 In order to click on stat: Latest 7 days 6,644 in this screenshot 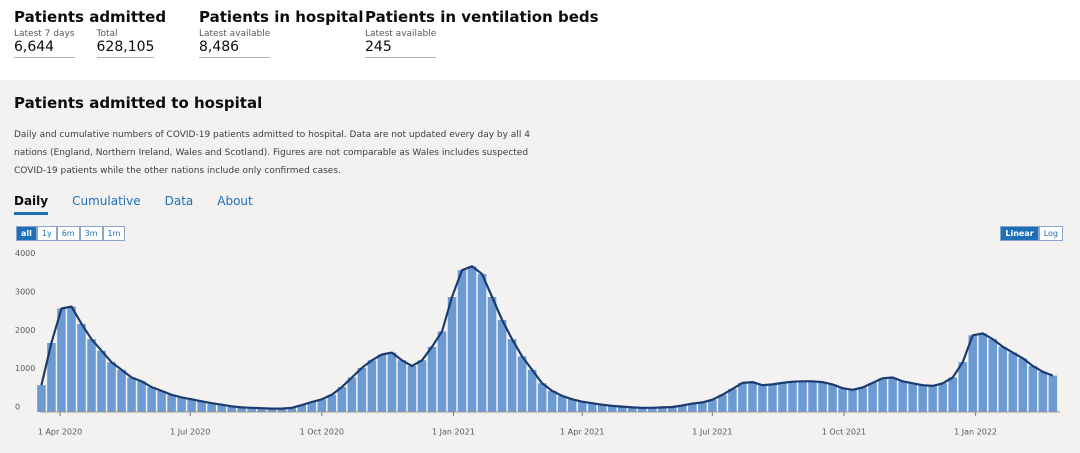, I will do `click(44, 42)`.